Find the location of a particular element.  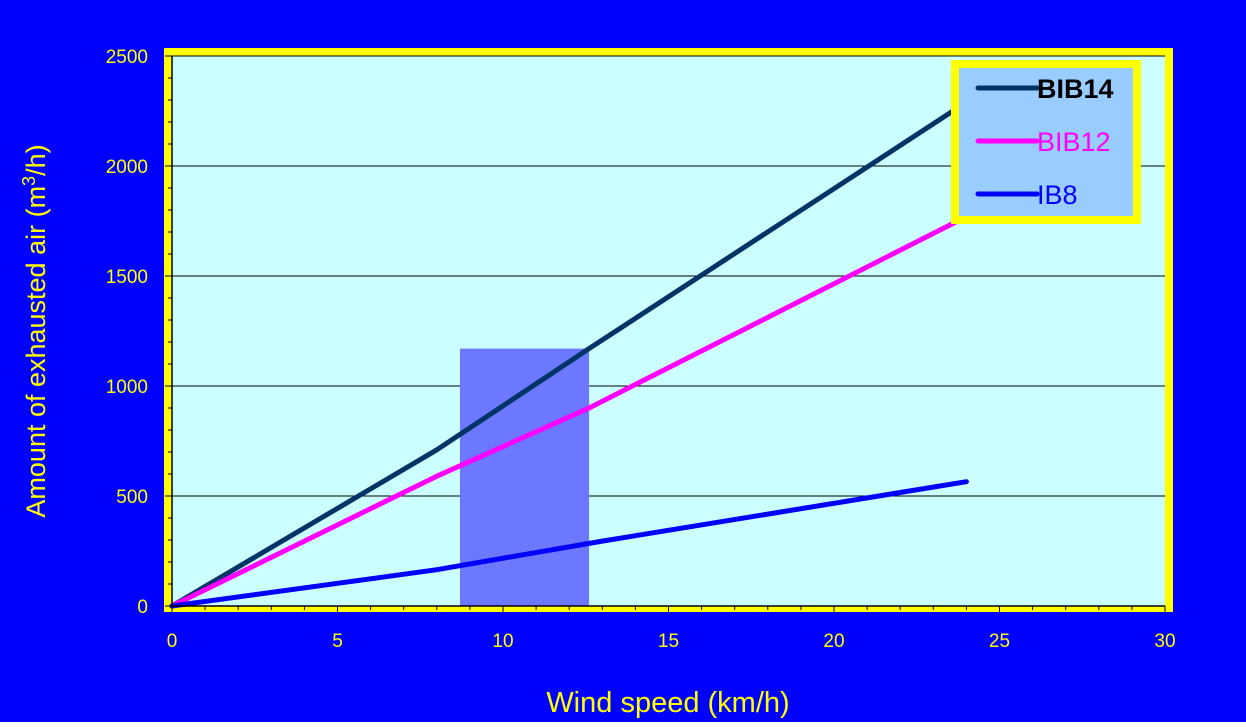

x-tick-label-20: 20 is located at coordinates (833, 641).